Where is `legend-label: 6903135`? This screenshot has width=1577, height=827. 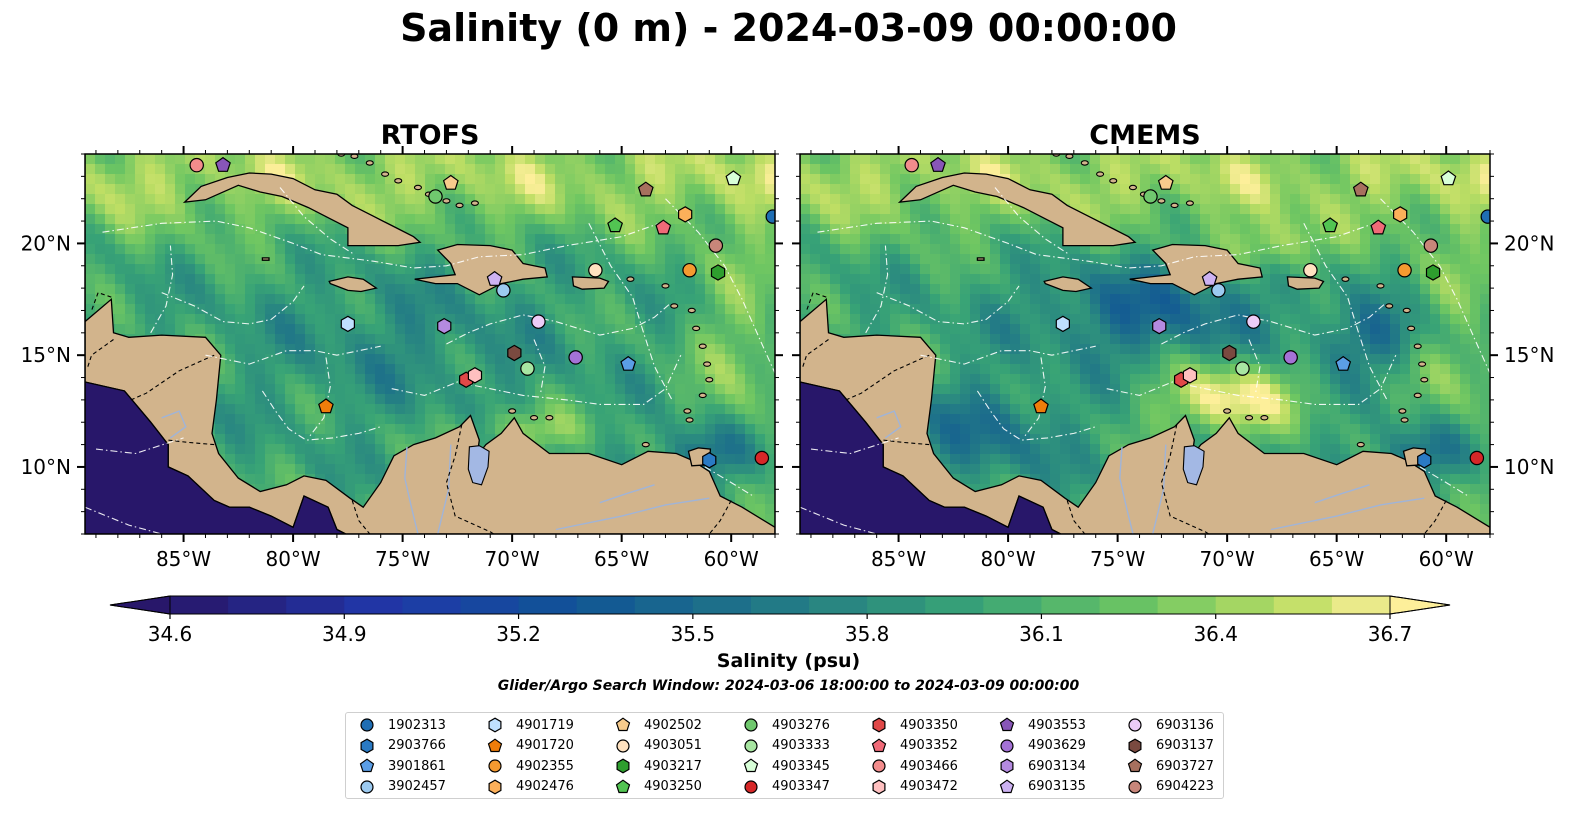
legend-label: 6903135 is located at coordinates (1057, 786).